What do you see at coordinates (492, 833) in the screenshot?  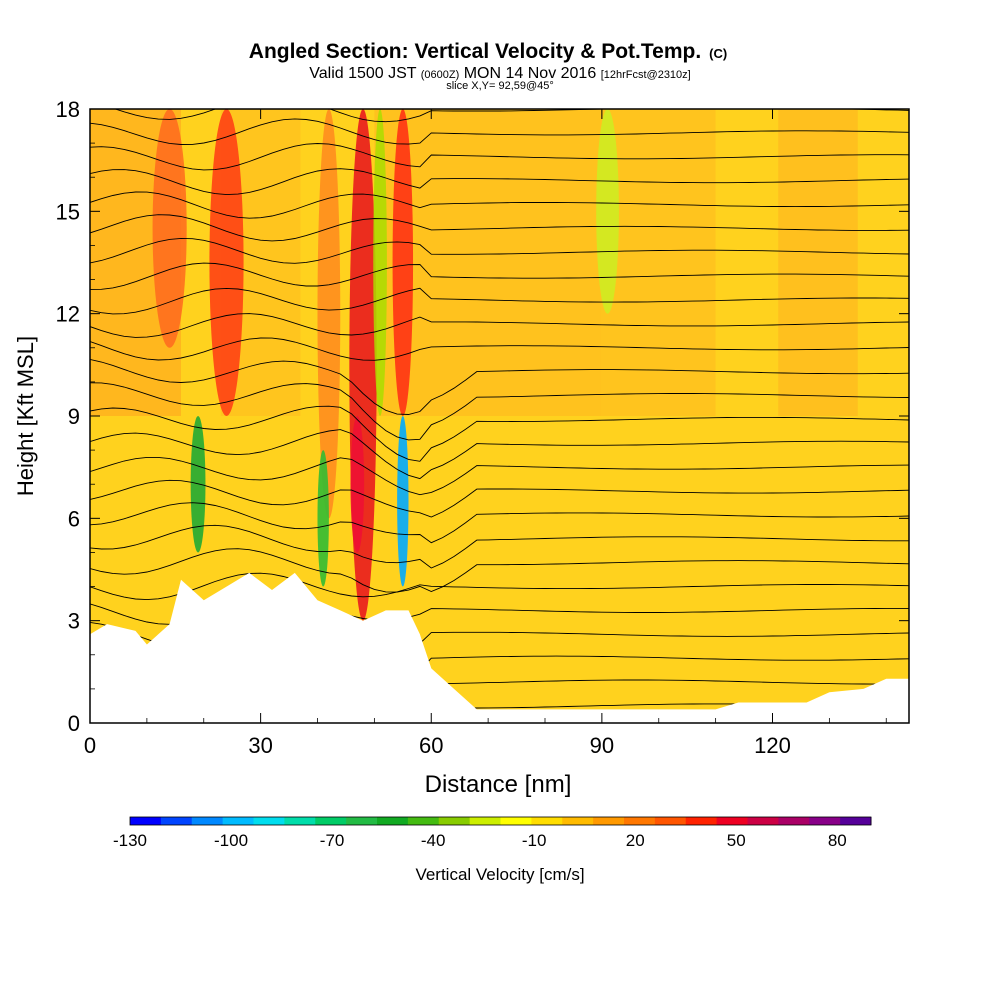 I see `colorbar: -130 -100 -70 -40 -10 20 50 80` at bounding box center [492, 833].